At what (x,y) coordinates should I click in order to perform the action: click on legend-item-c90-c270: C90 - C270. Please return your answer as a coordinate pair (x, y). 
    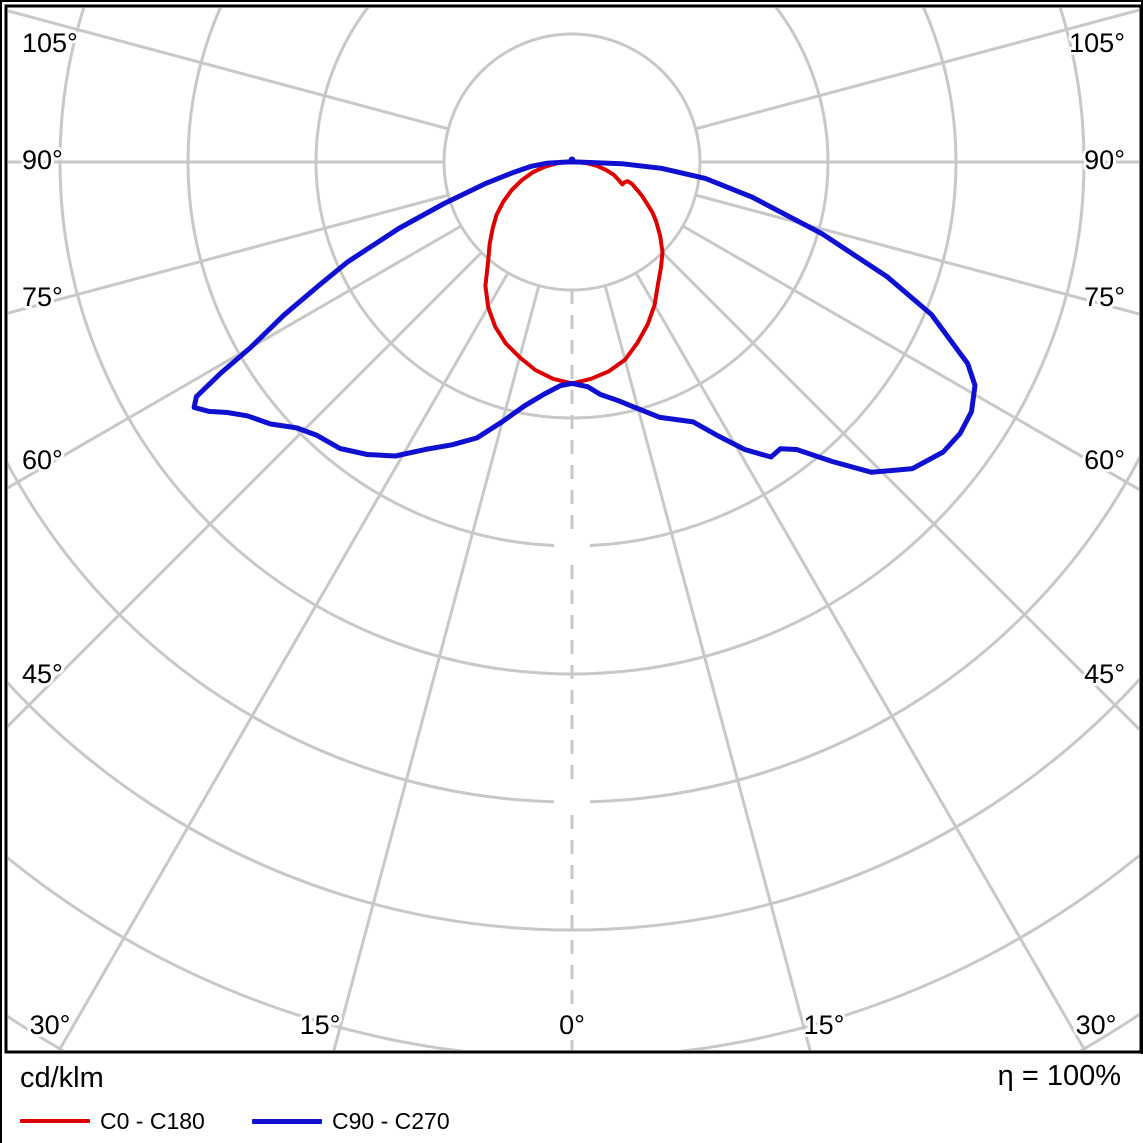
    Looking at the image, I should click on (351, 1121).